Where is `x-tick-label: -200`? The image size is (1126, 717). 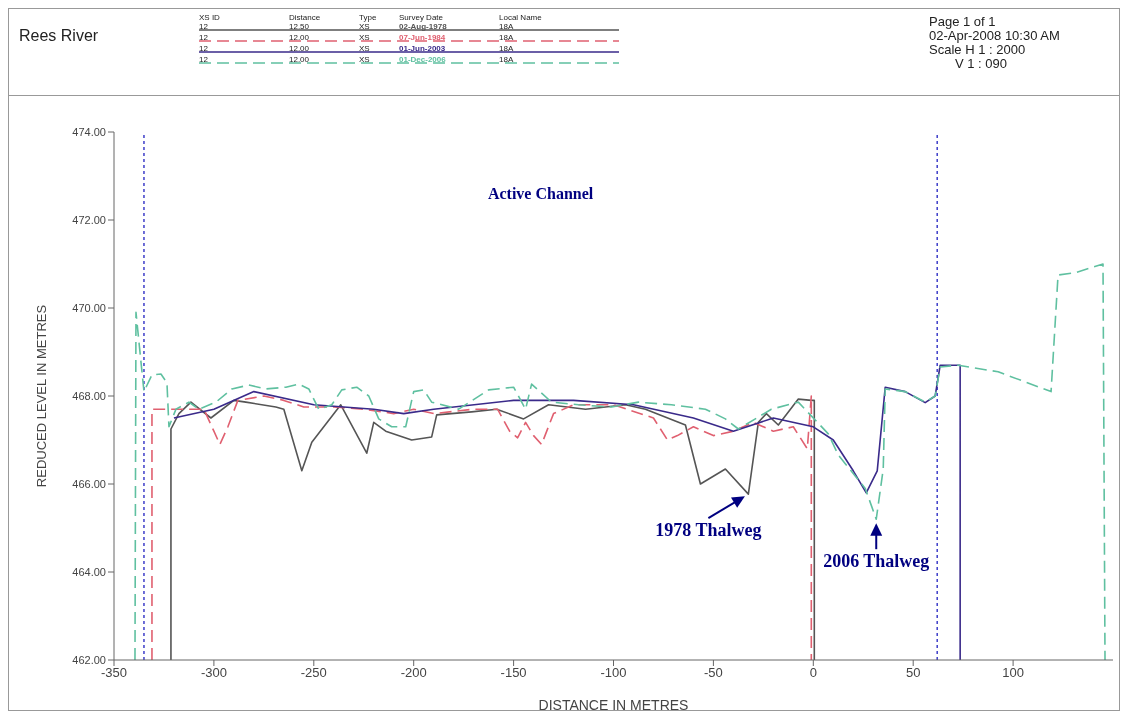 x-tick-label: -200 is located at coordinates (413, 673).